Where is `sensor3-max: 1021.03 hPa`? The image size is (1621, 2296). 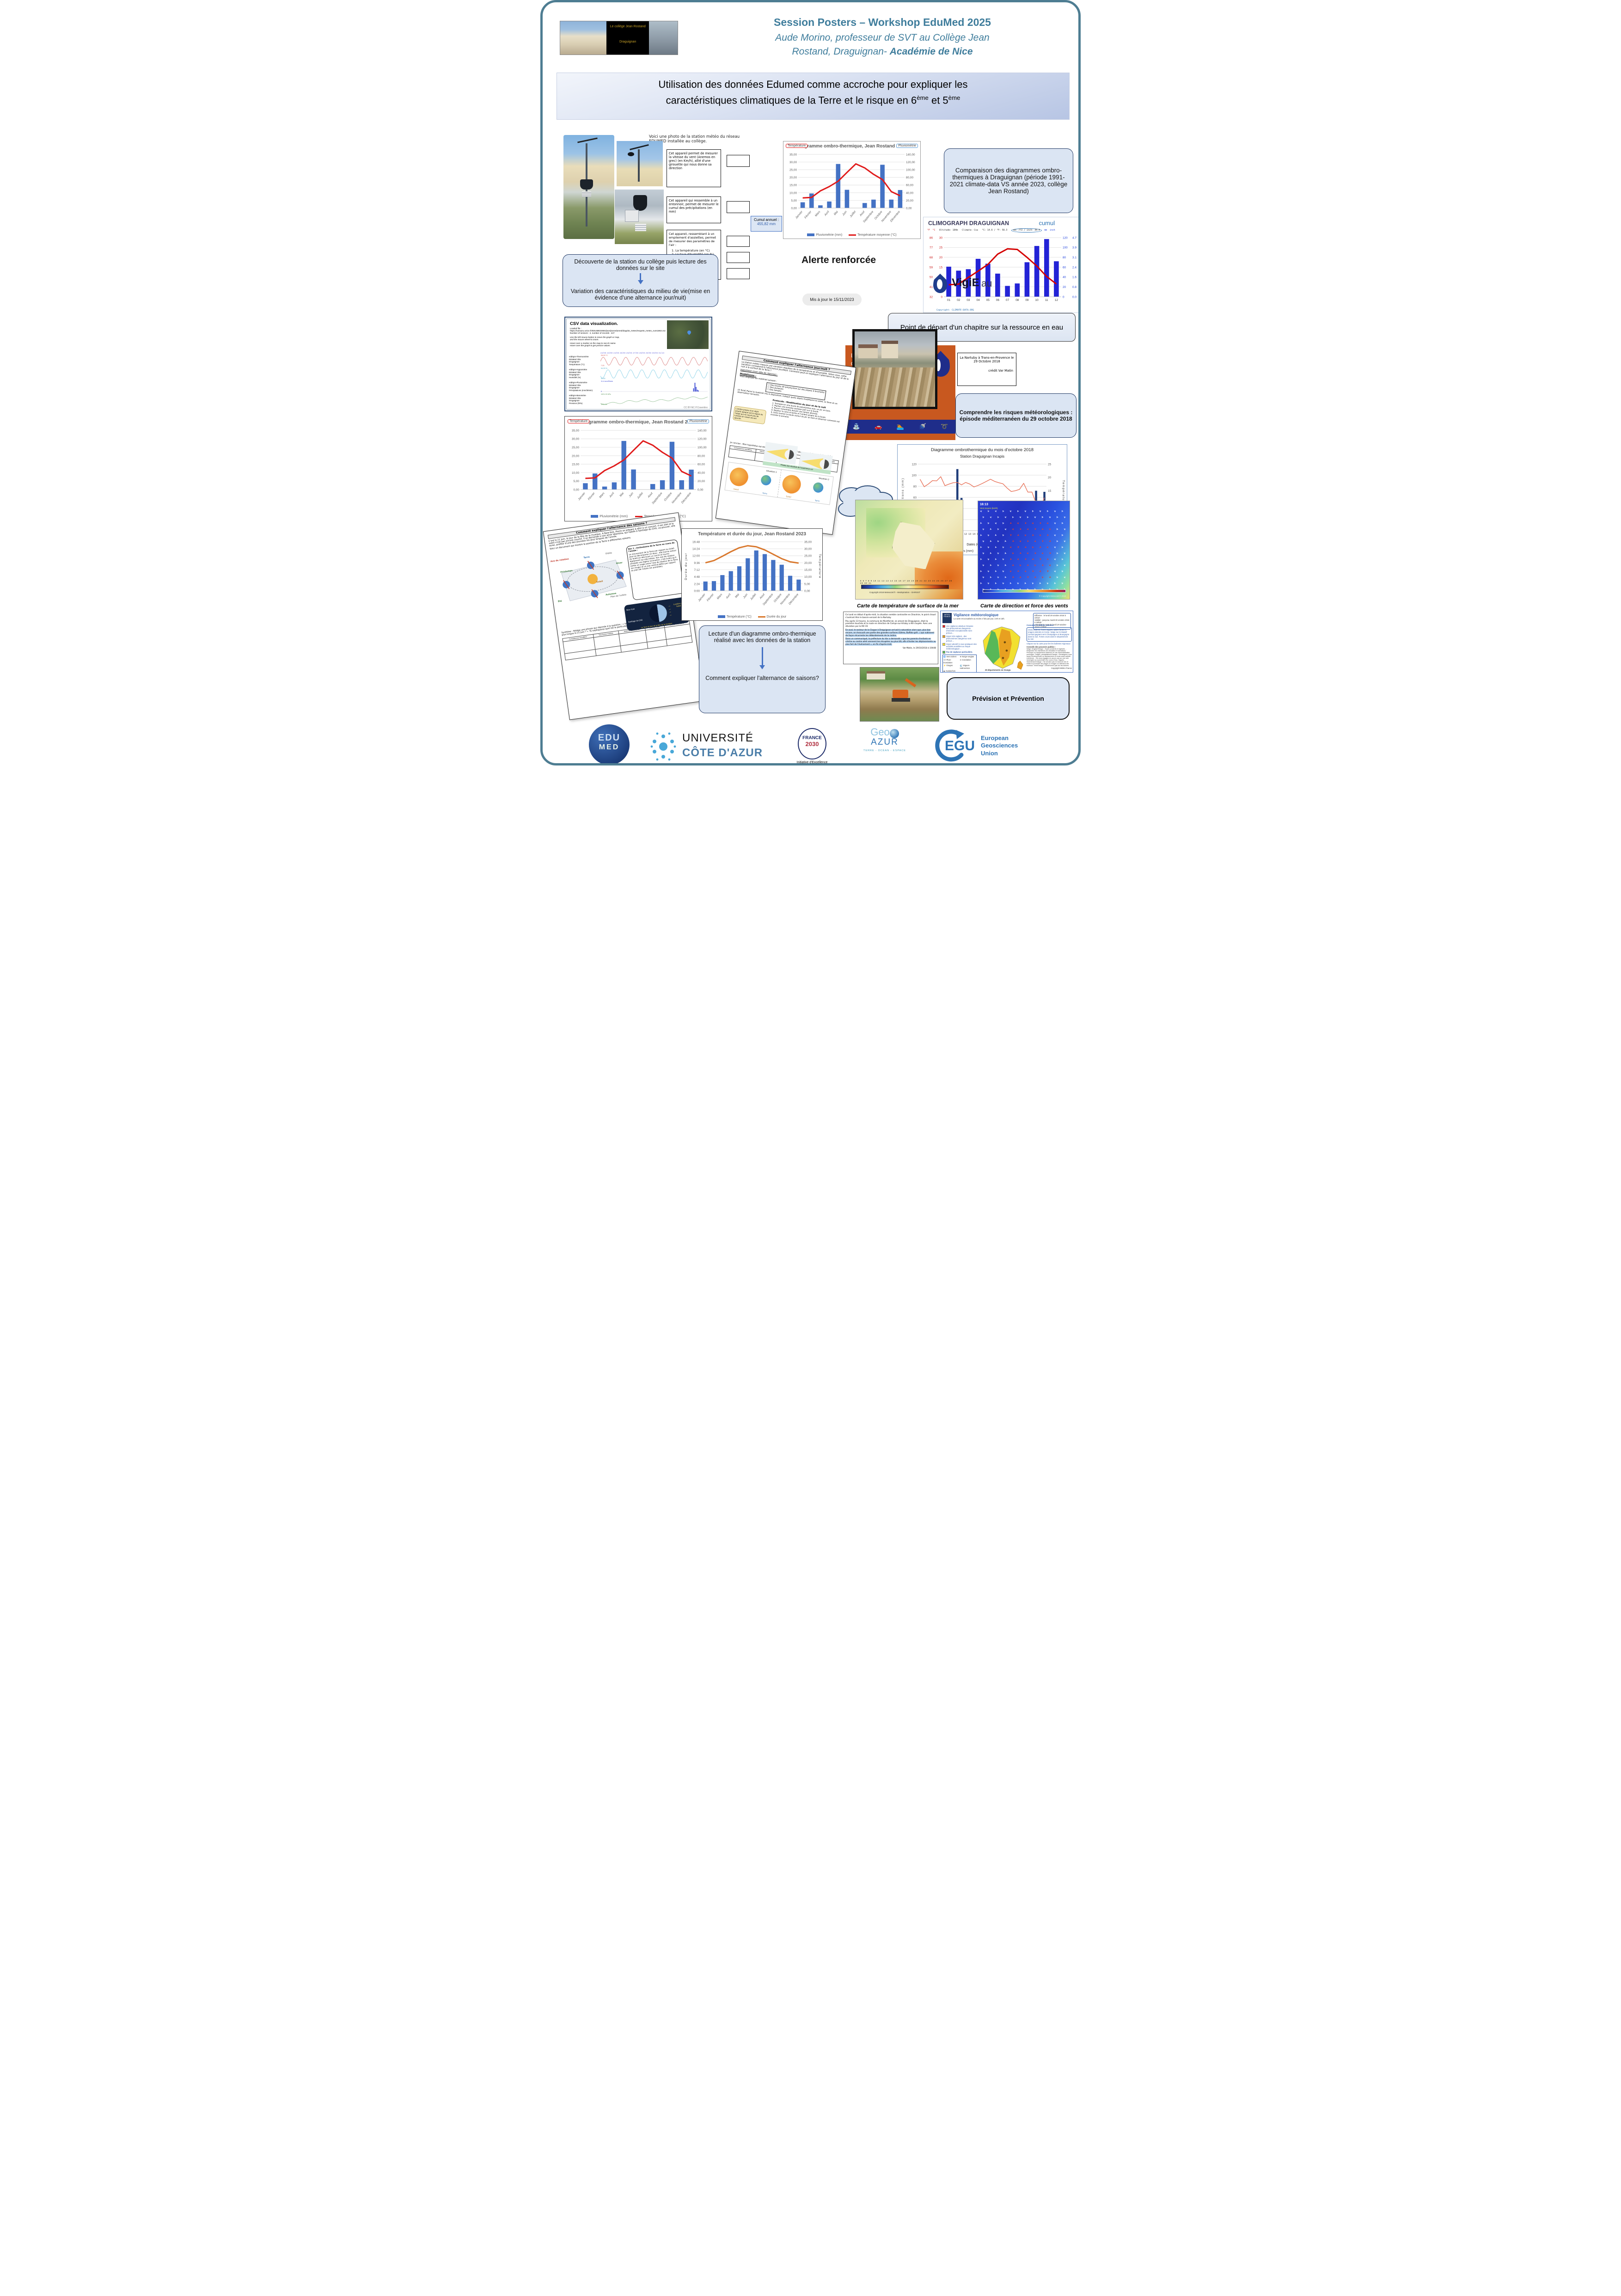 sensor3-max: 1021.03 hPa is located at coordinates (606, 394).